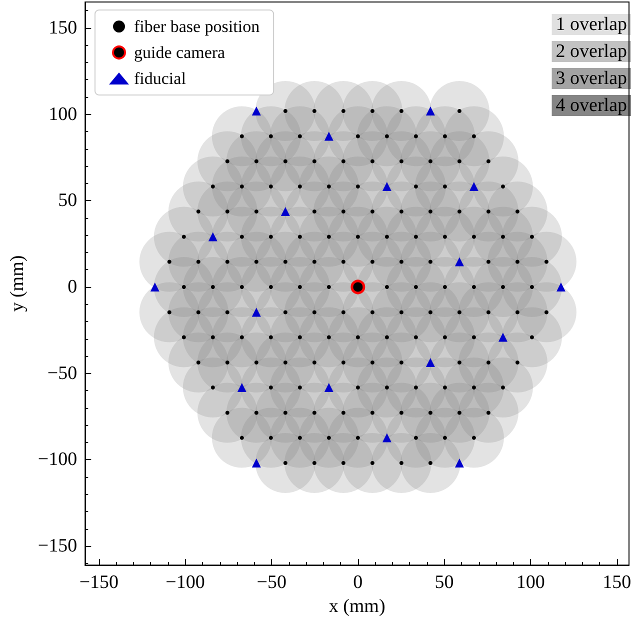 The width and height of the screenshot is (641, 621). Describe the element at coordinates (444, 583) in the screenshot. I see `x-tick-label: 50` at that location.